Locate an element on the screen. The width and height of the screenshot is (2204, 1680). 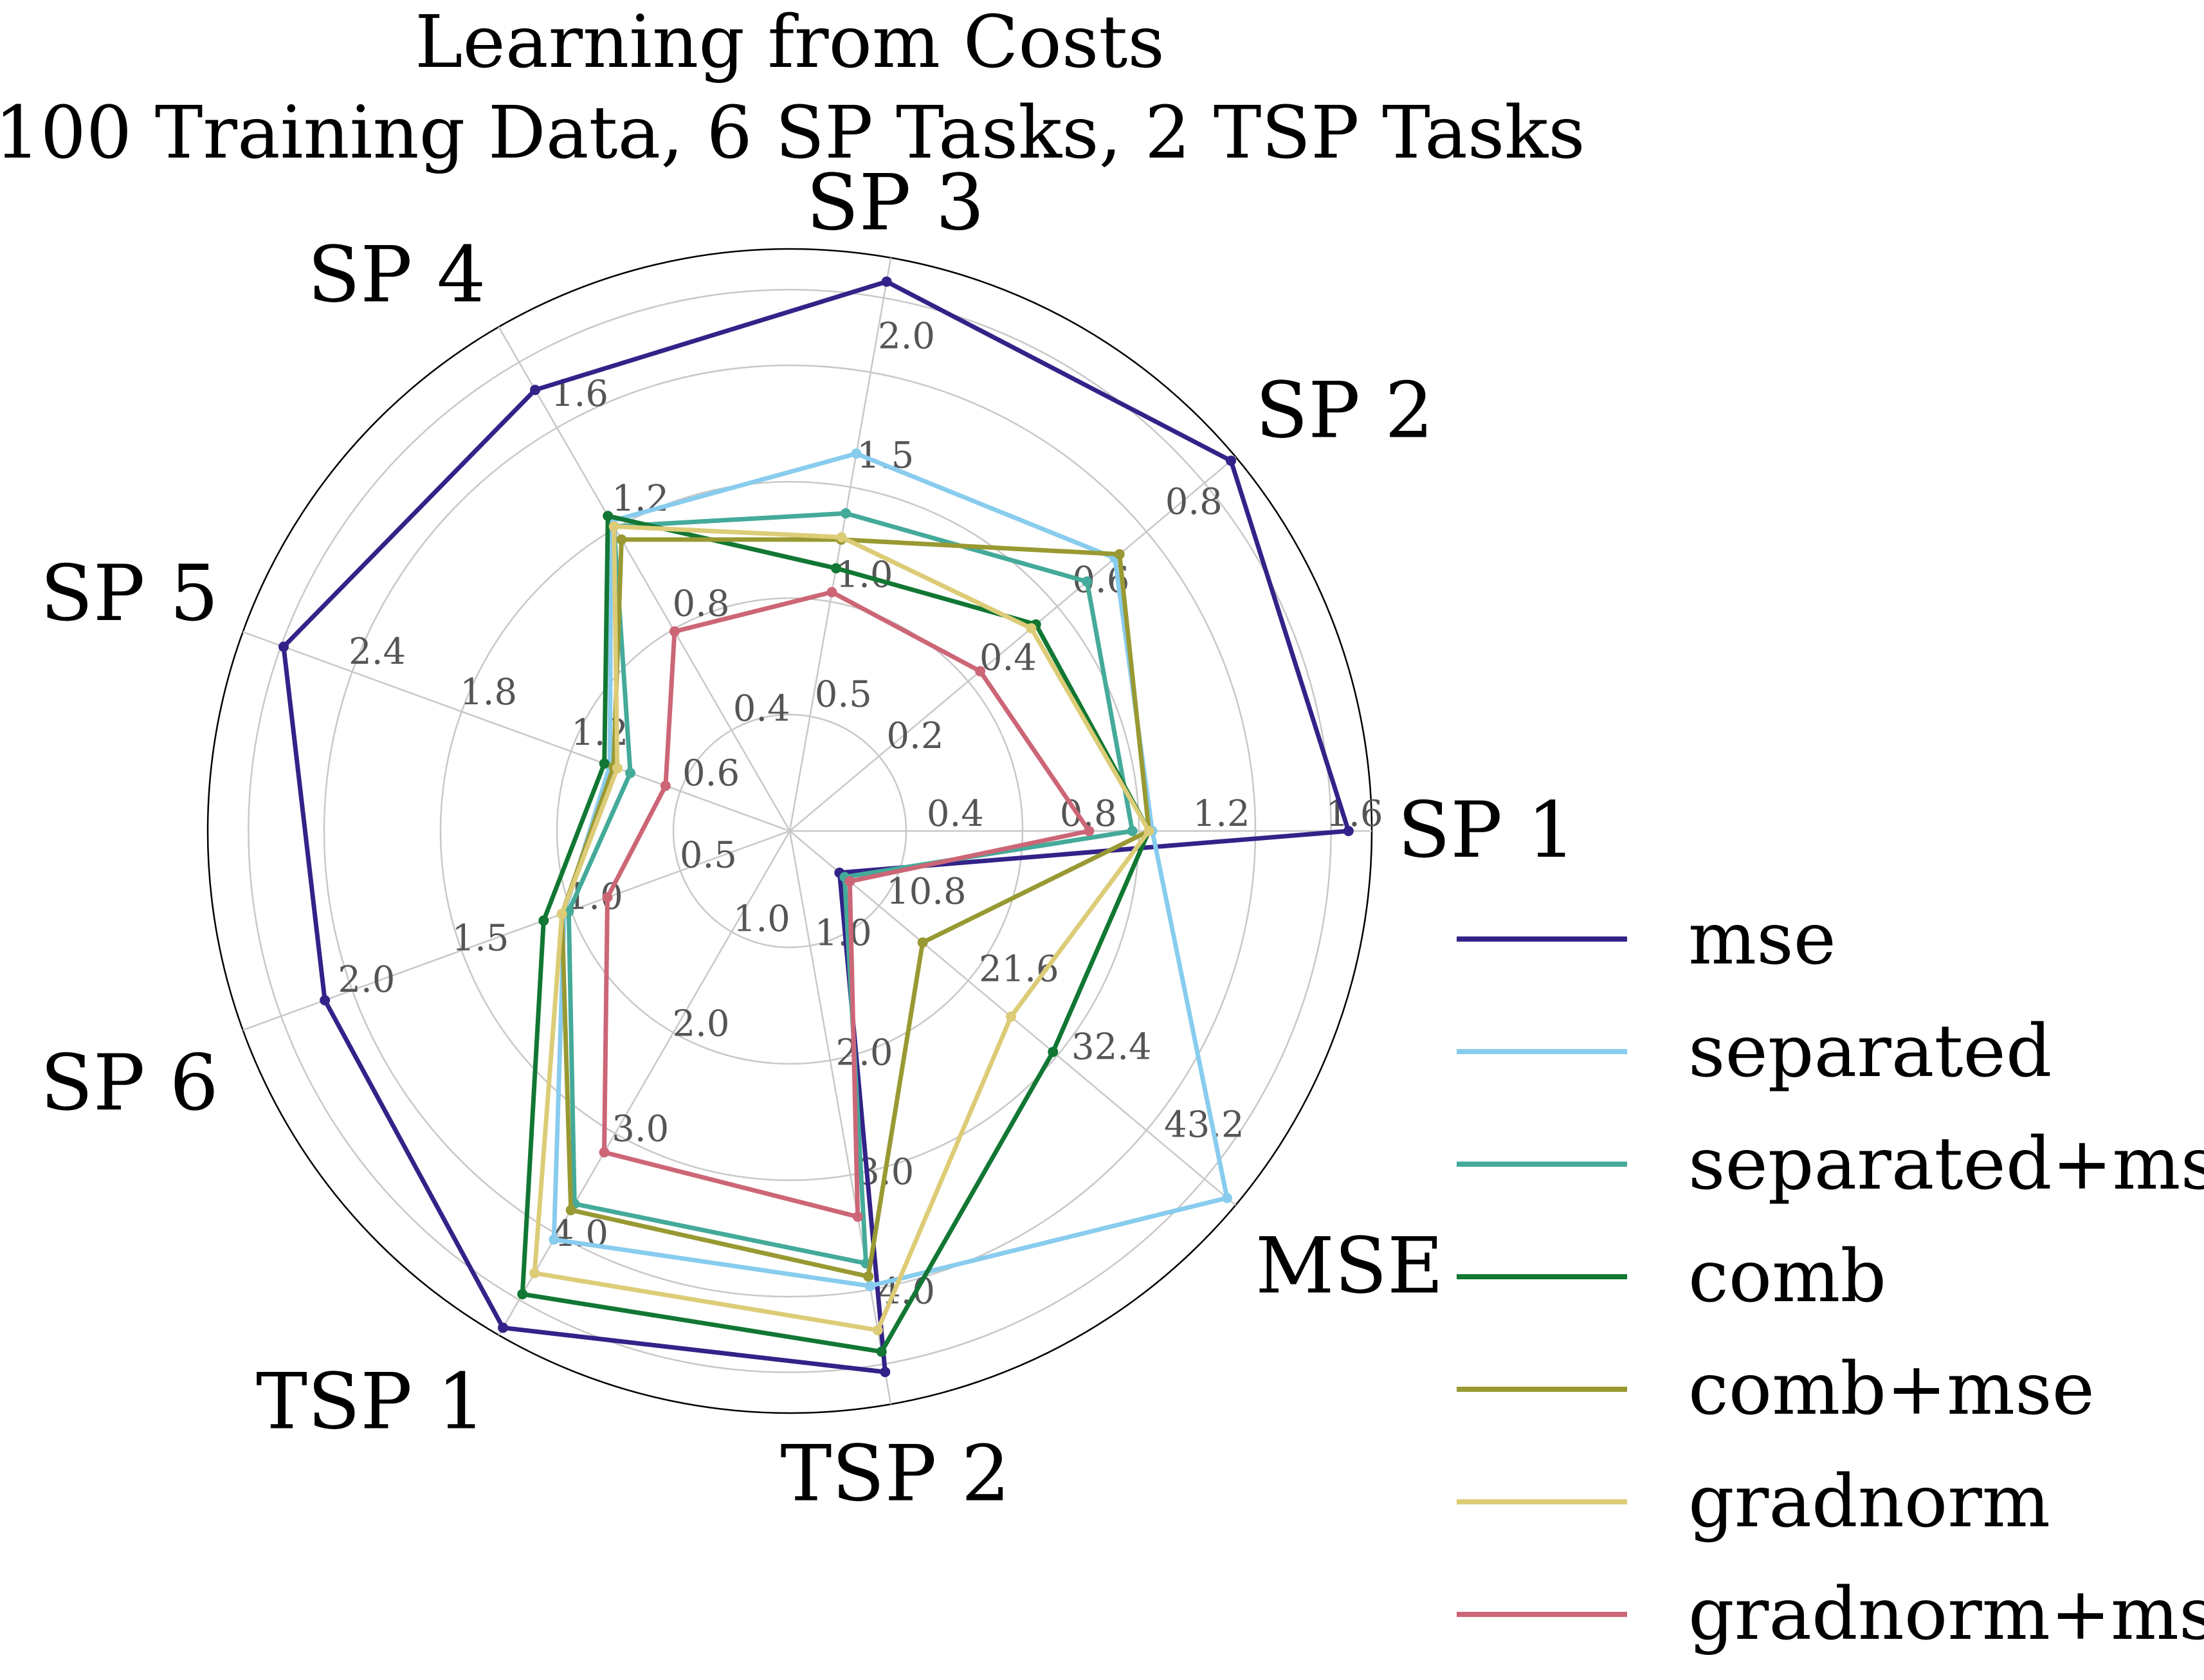
axis-label-sp-1: SP 1 is located at coordinates (1487, 830).